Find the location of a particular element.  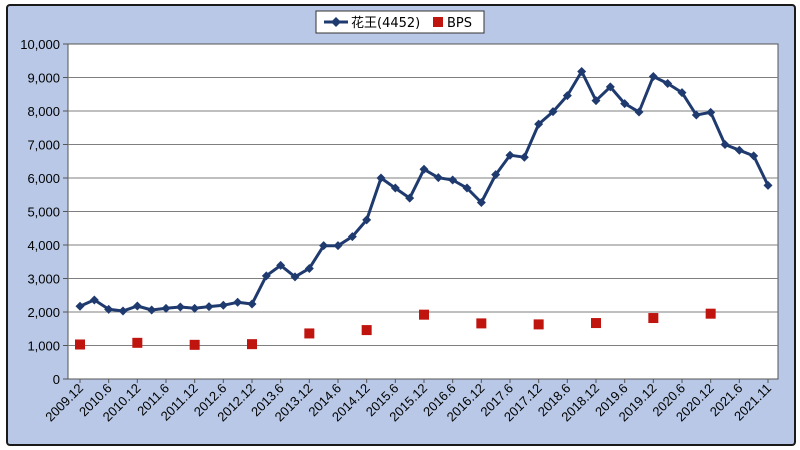

legend-diamond-marker is located at coordinates (336, 22).